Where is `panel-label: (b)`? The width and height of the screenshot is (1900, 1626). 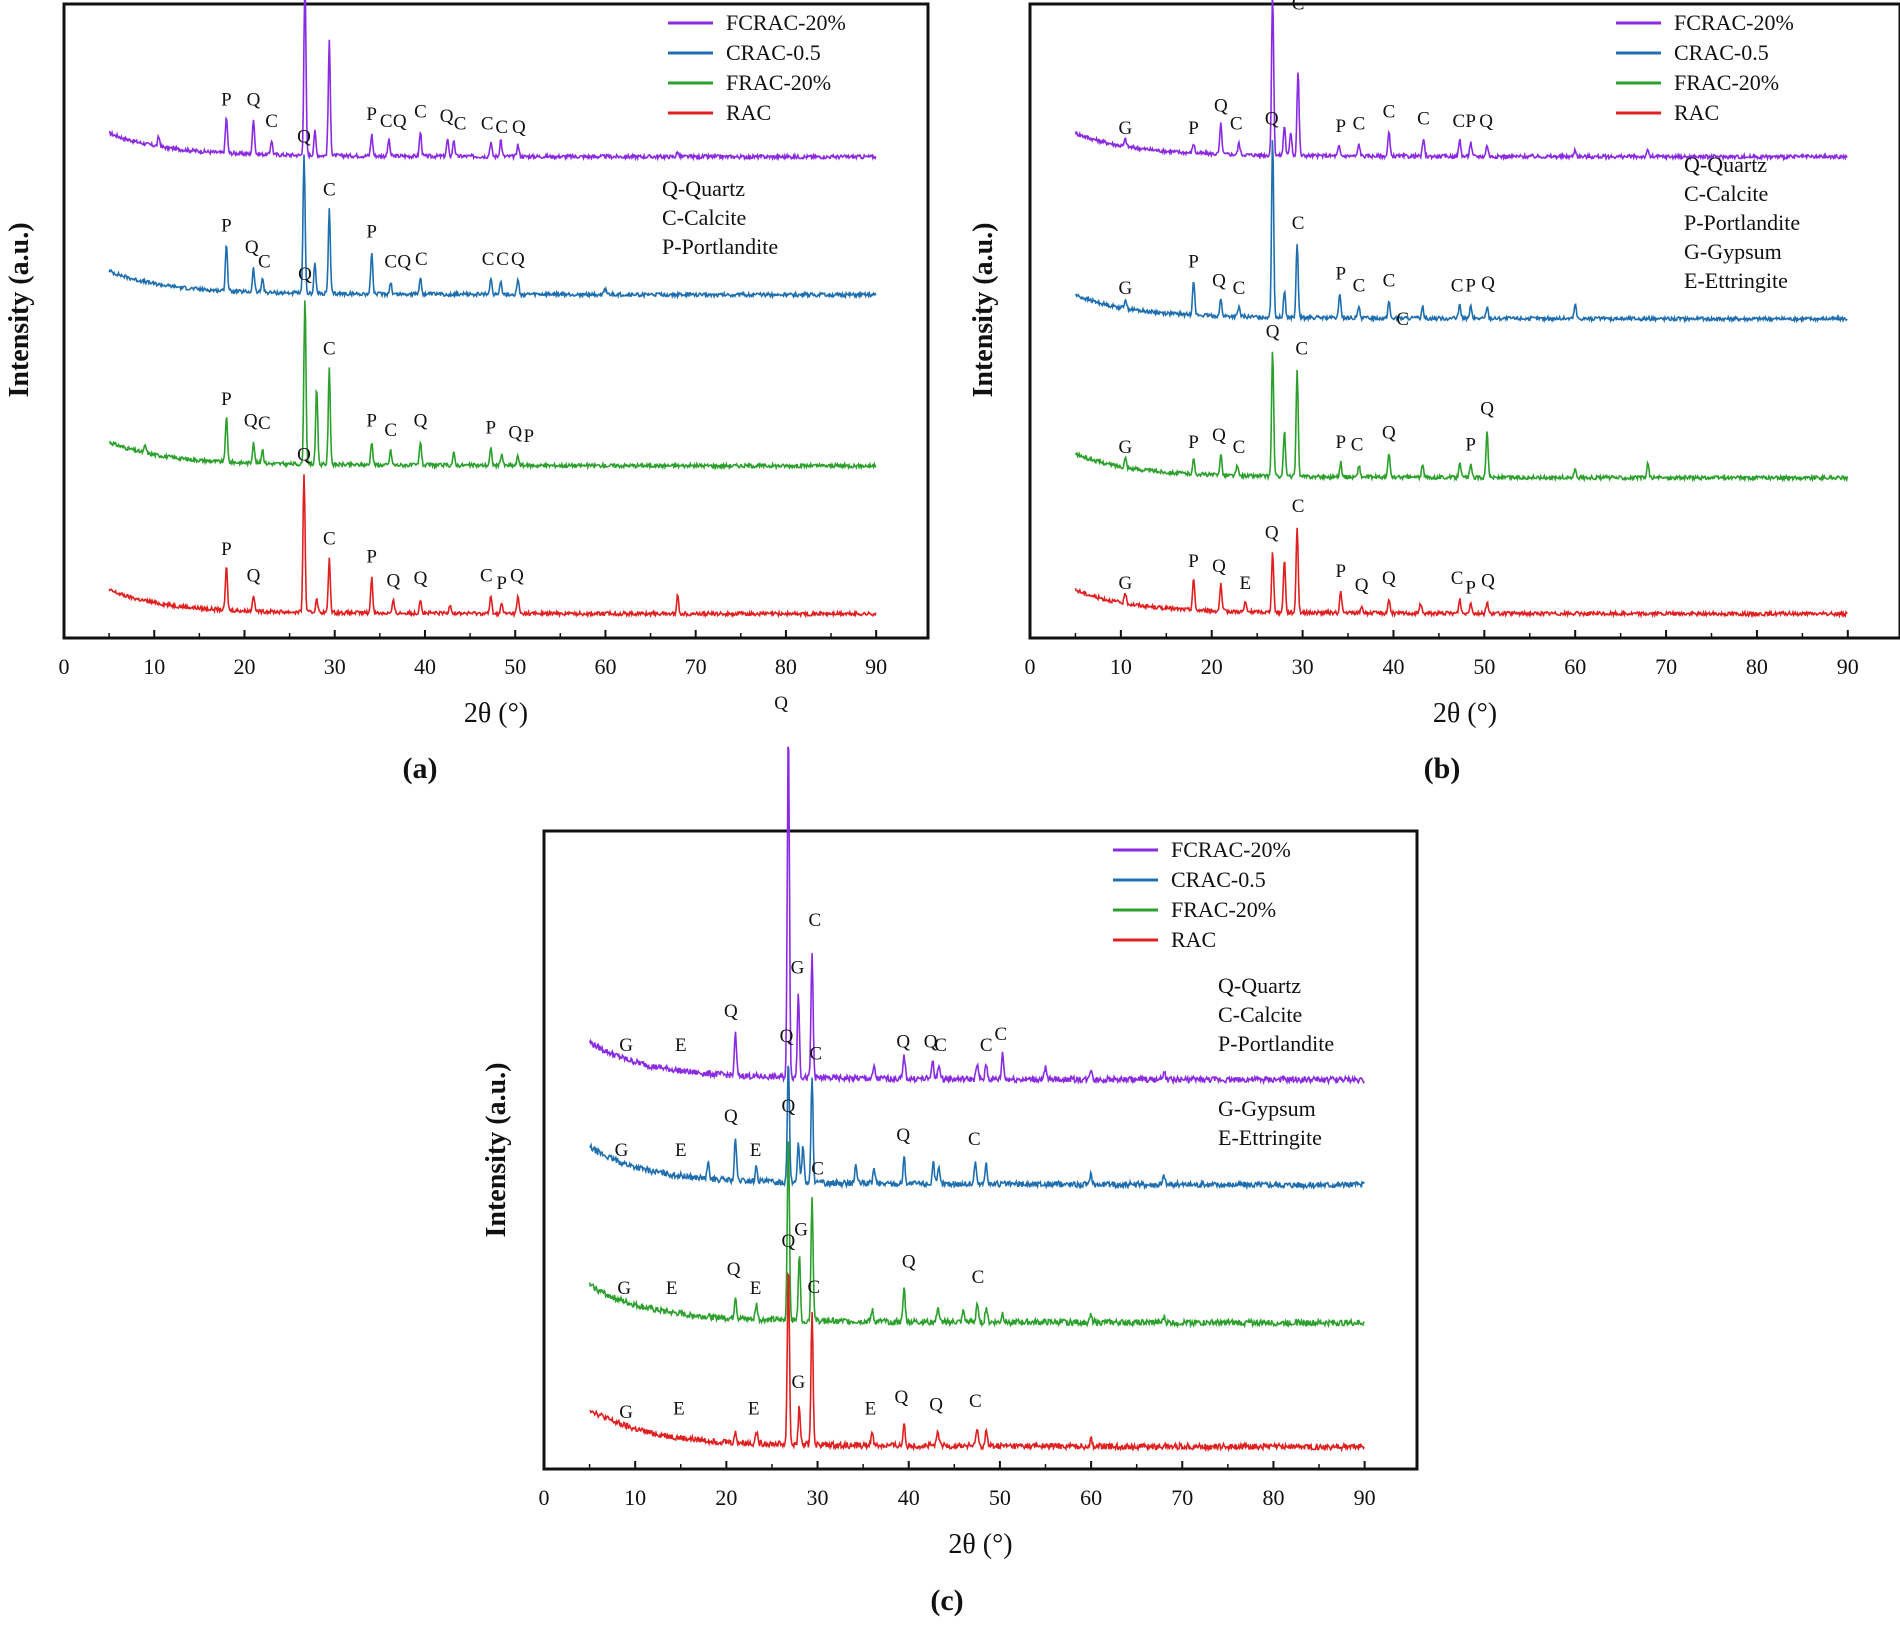 panel-label: (b) is located at coordinates (1442, 768).